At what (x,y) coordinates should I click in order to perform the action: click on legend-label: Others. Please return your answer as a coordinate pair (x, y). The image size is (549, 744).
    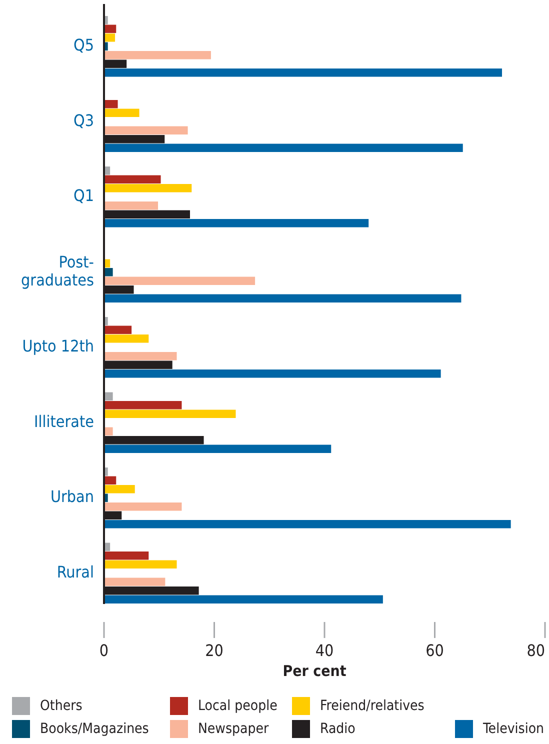
    Looking at the image, I should click on (61, 706).